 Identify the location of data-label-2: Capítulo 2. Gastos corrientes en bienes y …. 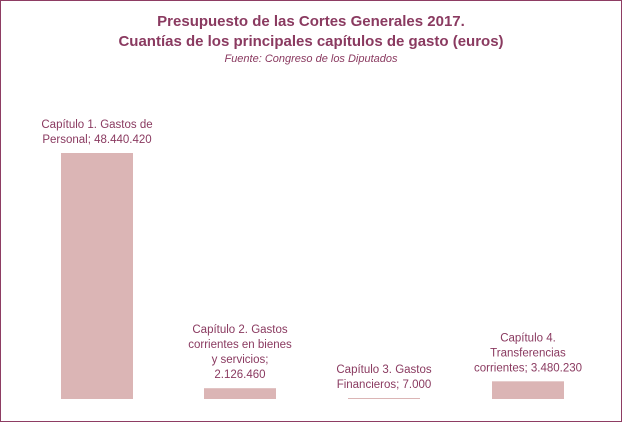
(240, 352).